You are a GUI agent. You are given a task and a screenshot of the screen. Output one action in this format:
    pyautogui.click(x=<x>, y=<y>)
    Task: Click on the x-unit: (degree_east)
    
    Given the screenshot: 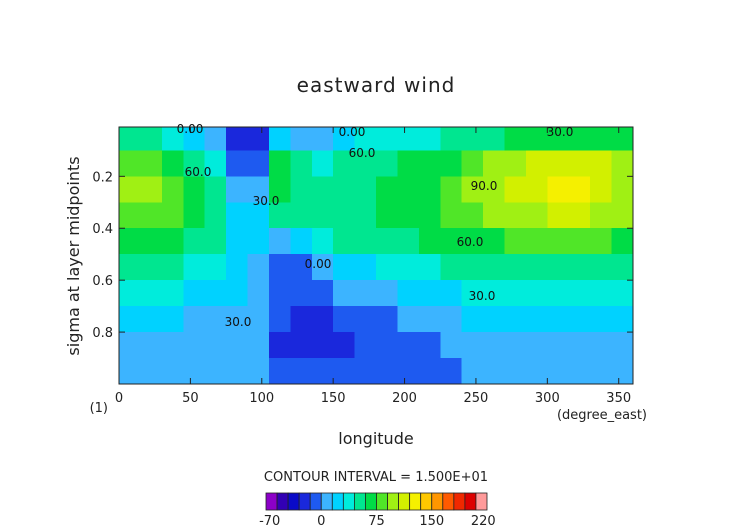 What is the action you would take?
    pyautogui.click(x=602, y=415)
    